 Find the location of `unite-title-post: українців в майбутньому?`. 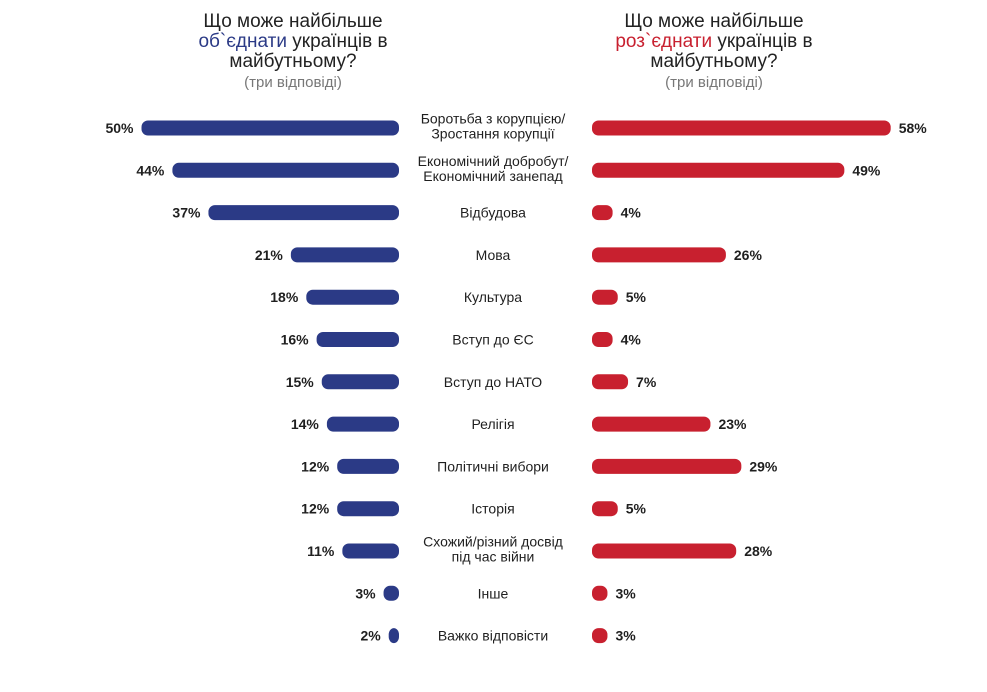

unite-title-post: українців в майбутньому? is located at coordinates (308, 51).